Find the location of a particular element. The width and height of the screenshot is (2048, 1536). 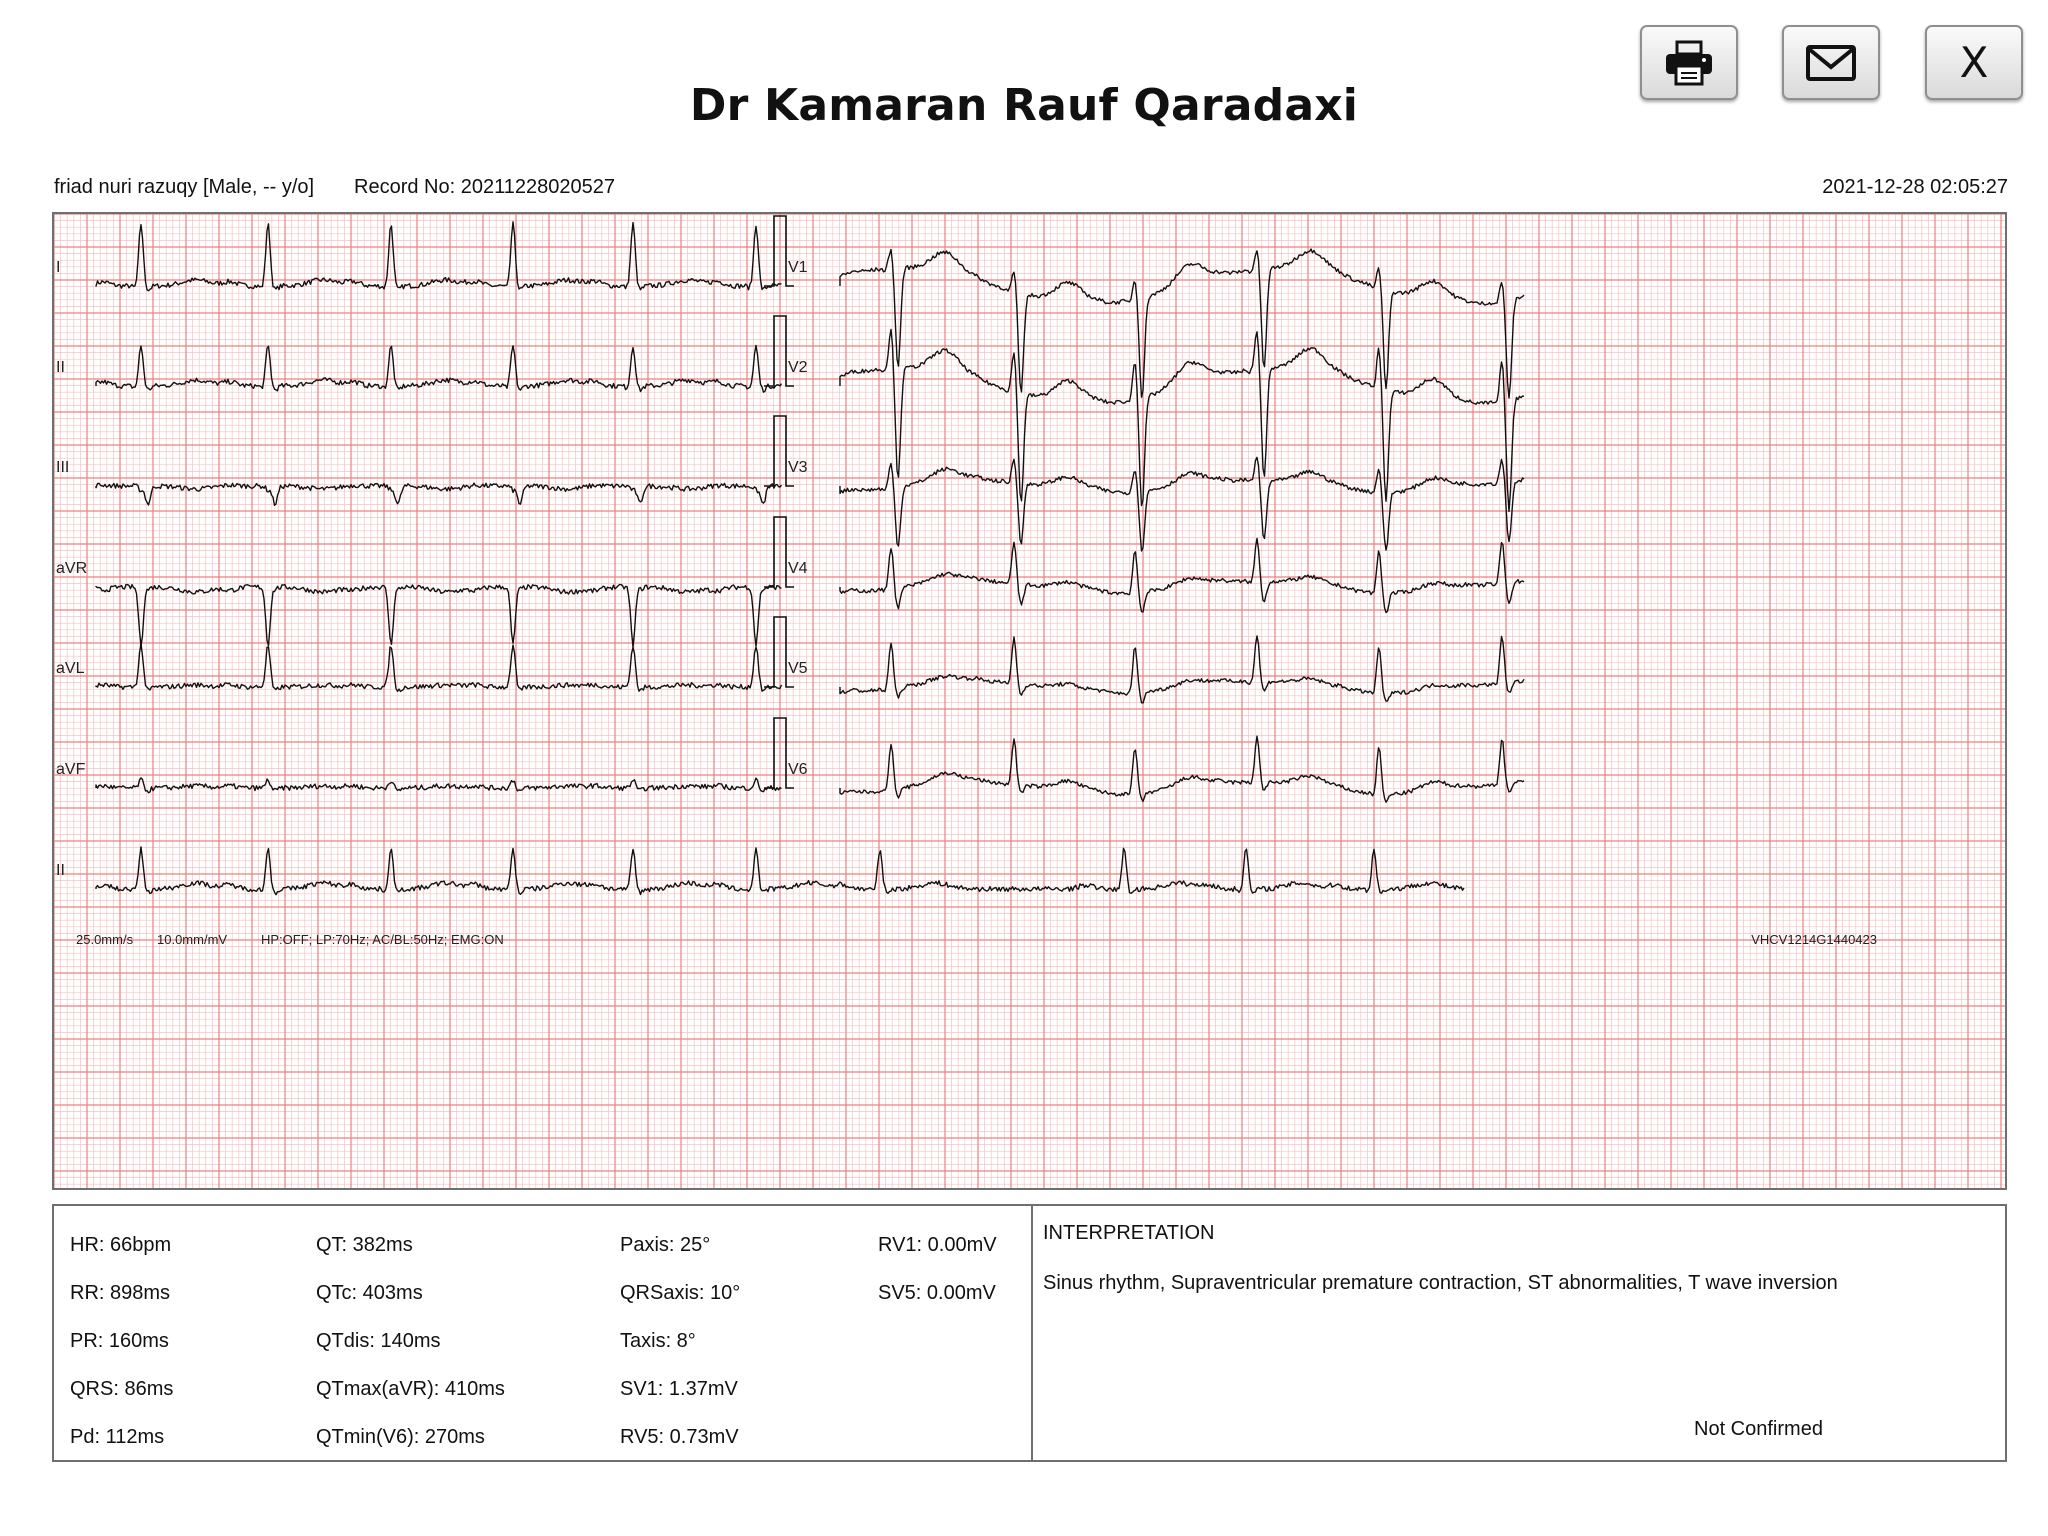

measurement-hr: HR: 66bpm is located at coordinates (121, 1245).